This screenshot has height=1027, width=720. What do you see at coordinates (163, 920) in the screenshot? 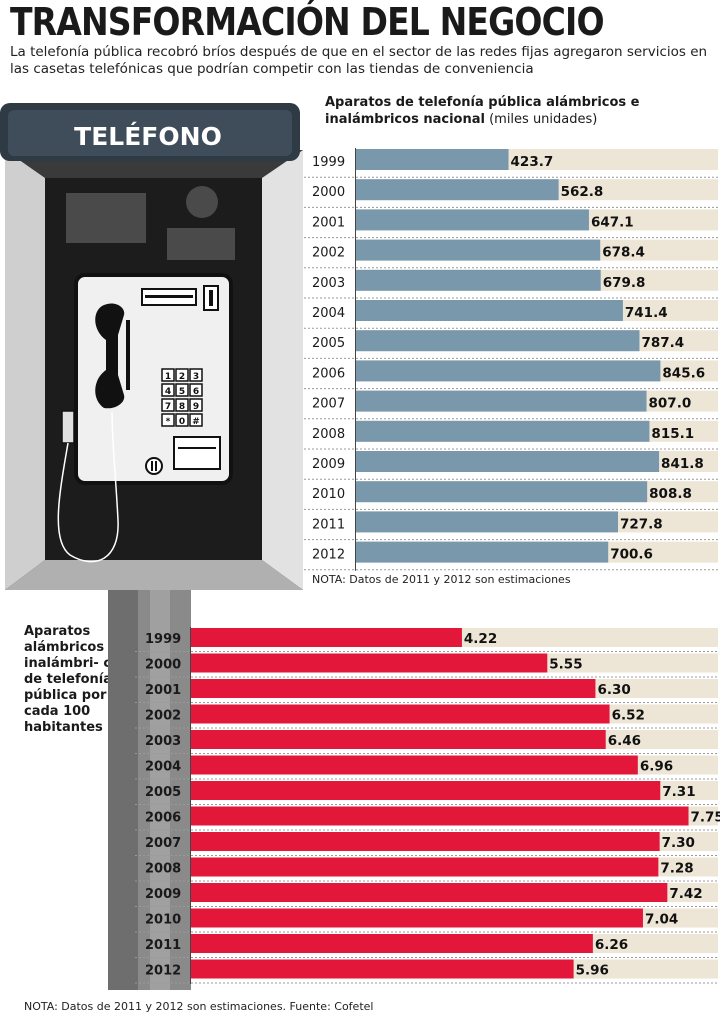
I see `chart2-category-label: 2010` at bounding box center [163, 920].